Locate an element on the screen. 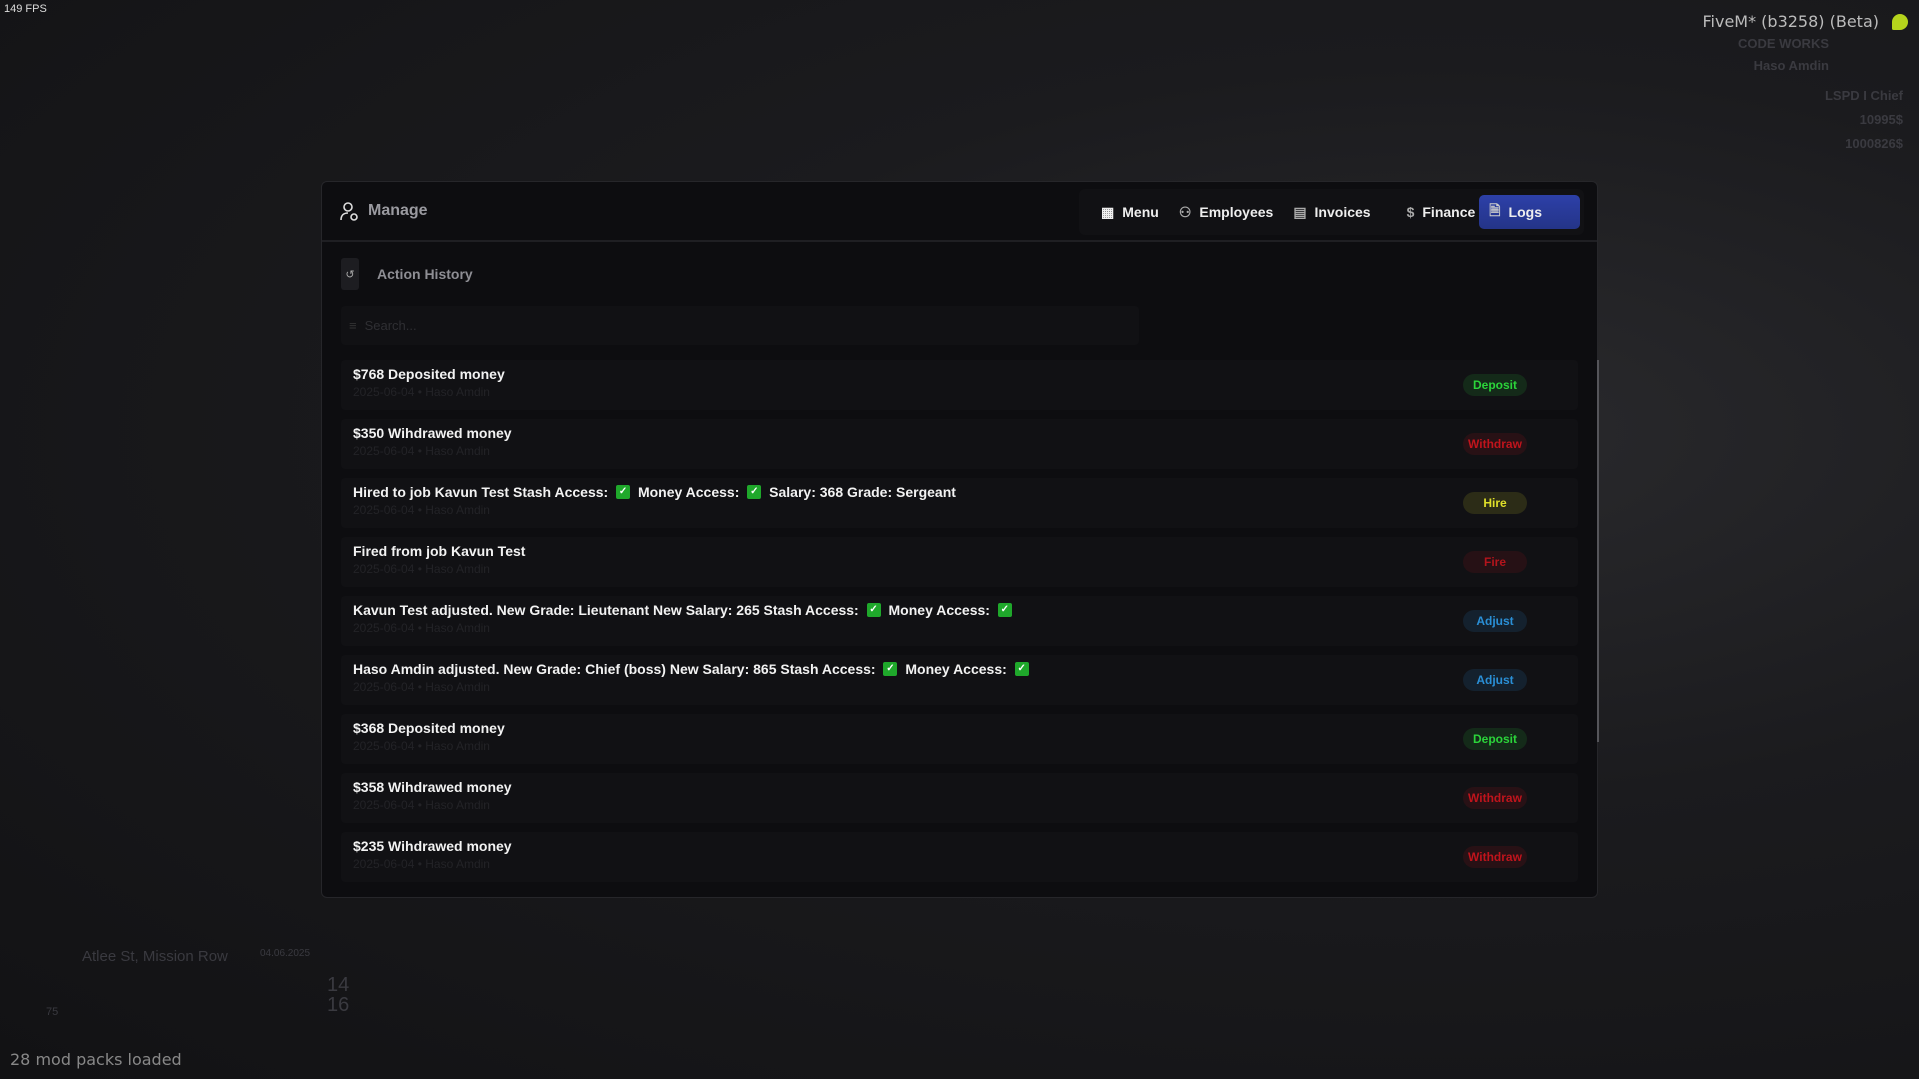  tab-finance: $ Finance is located at coordinates (1438, 212).